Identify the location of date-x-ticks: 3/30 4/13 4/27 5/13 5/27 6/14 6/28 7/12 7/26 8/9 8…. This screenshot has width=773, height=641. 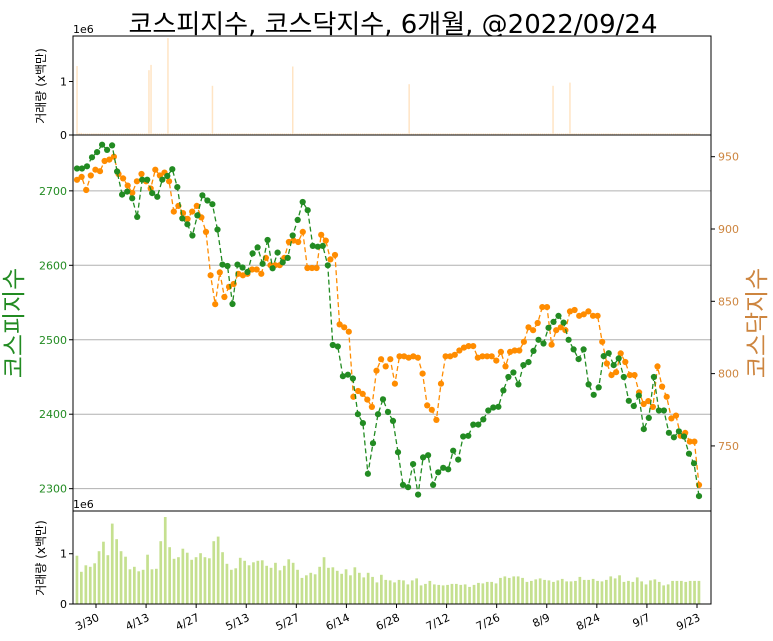
(387, 618).